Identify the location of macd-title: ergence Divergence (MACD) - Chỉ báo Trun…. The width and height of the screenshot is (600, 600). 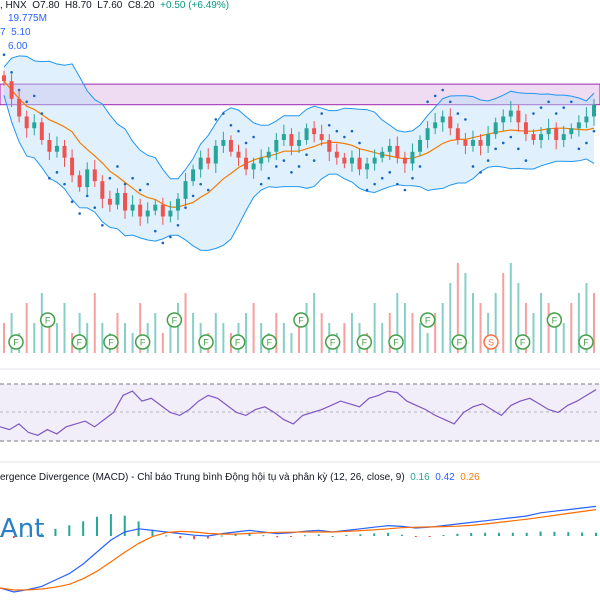
(202, 477).